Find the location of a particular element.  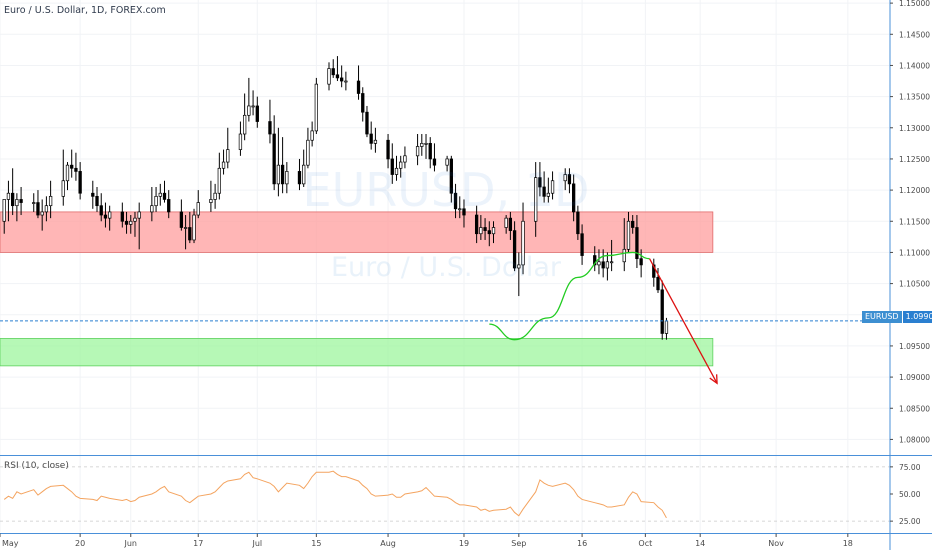

projection-up-curve is located at coordinates (569, 296).